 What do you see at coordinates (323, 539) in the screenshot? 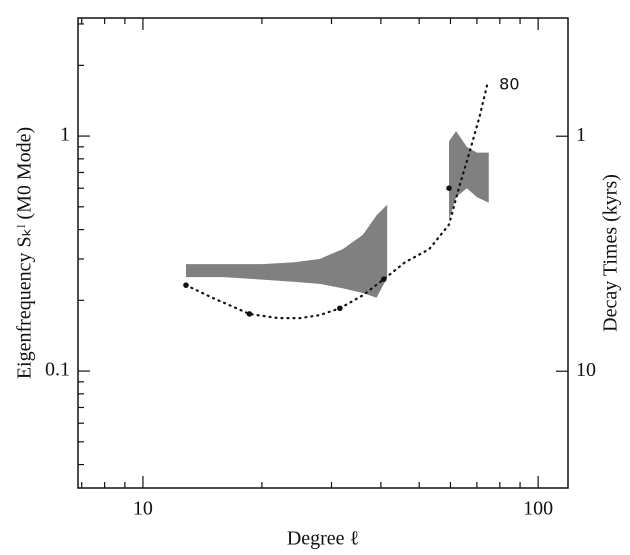
I see `x-axis-label: Degree ℓ` at bounding box center [323, 539].